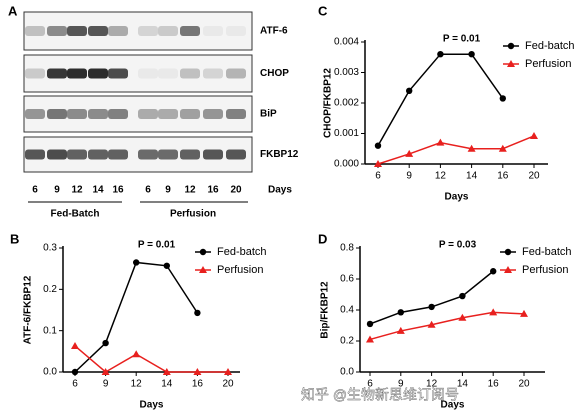 The height and width of the screenshot is (416, 576). Describe the element at coordinates (347, 310) in the screenshot. I see `y-tick-label: 0.4` at that location.